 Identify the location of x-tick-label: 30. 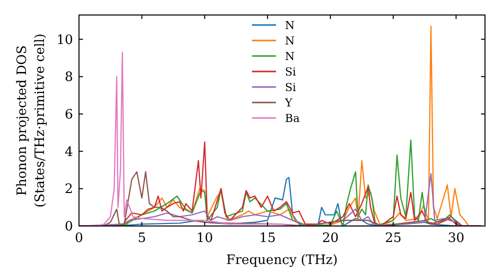
(456, 238).